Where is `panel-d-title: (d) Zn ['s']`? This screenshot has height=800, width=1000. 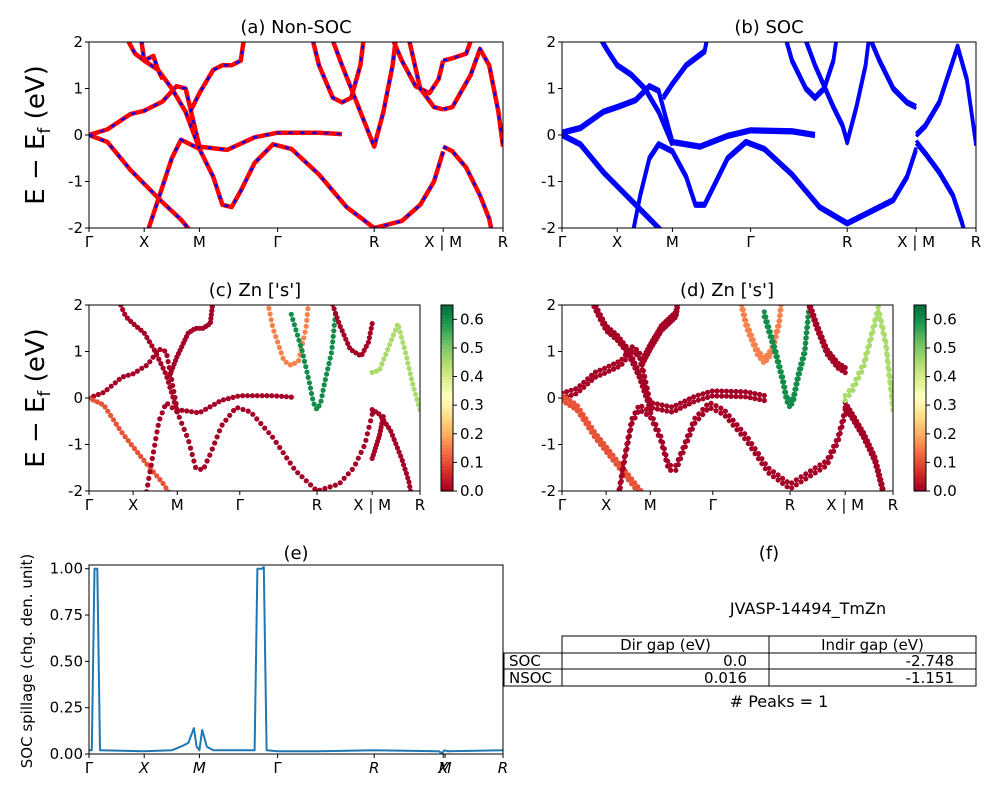 panel-d-title: (d) Zn ['s'] is located at coordinates (727, 290).